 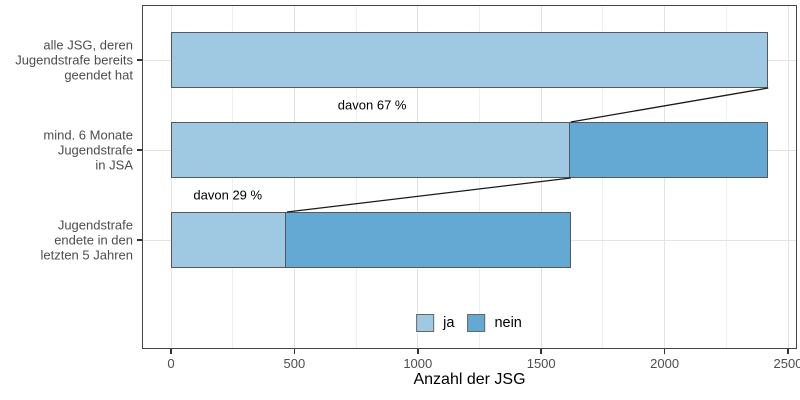 What do you see at coordinates (88, 150) in the screenshot?
I see `y-axis-label-row2: mind. 6 Monate Jugendstrafe in JSA` at bounding box center [88, 150].